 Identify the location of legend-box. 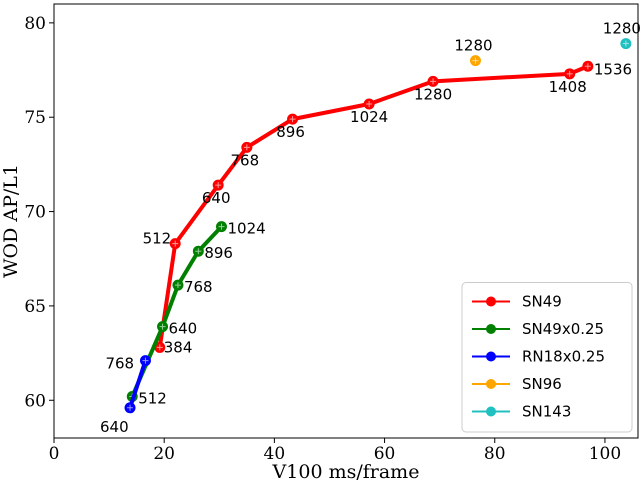
(547, 357).